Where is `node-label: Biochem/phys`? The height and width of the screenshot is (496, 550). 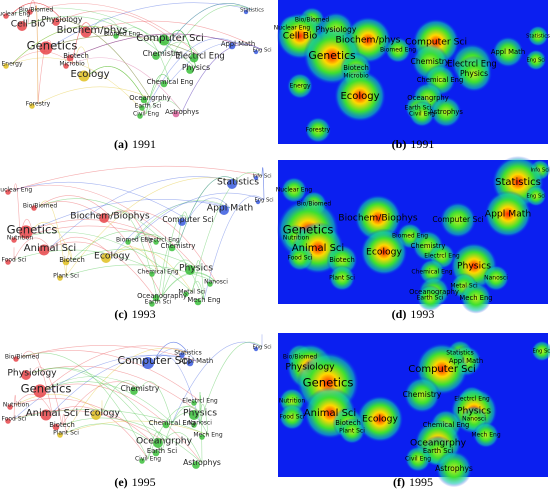
node-label: Biochem/phys is located at coordinates (92, 30).